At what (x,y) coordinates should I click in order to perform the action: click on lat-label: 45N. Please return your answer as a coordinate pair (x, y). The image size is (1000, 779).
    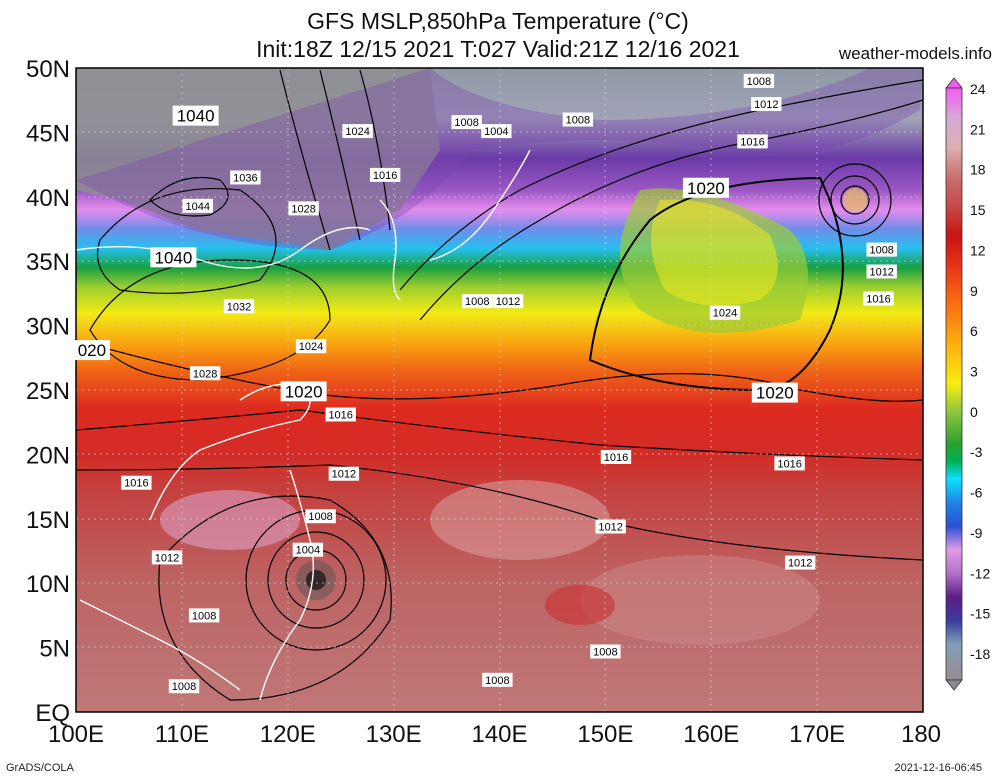
    Looking at the image, I should click on (48, 133).